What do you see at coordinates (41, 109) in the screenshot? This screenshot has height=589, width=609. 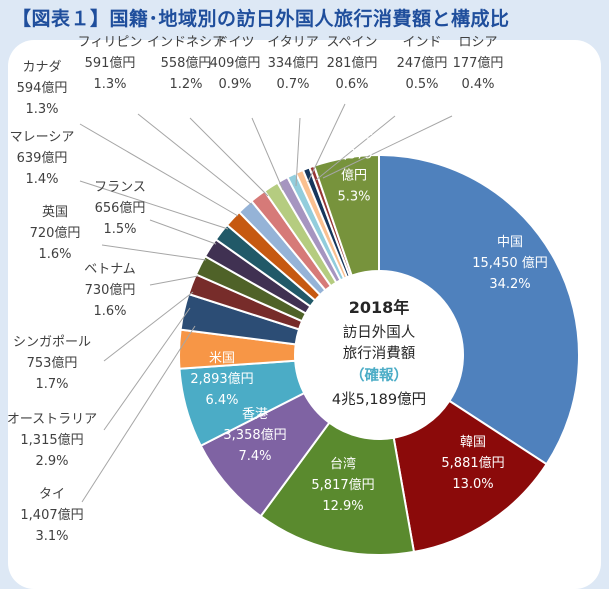 I see `slice-12-percent-label: 1.3%` at bounding box center [41, 109].